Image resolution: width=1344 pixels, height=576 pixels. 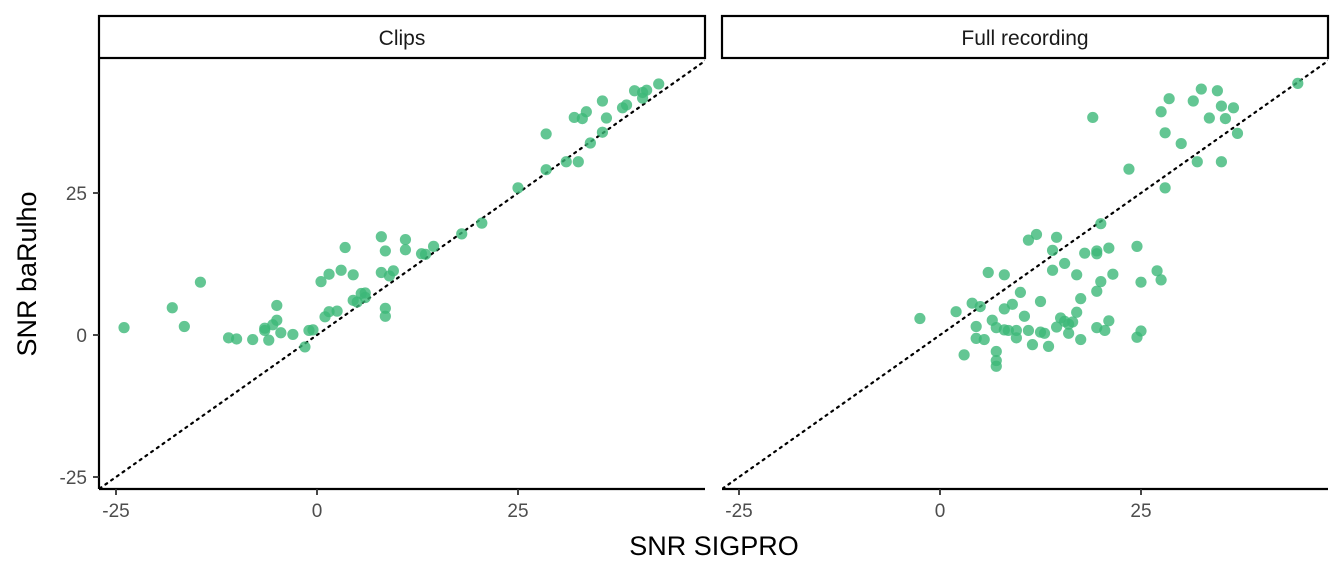 I want to click on x-axis-title: SNR SIGPRO, so click(x=714, y=546).